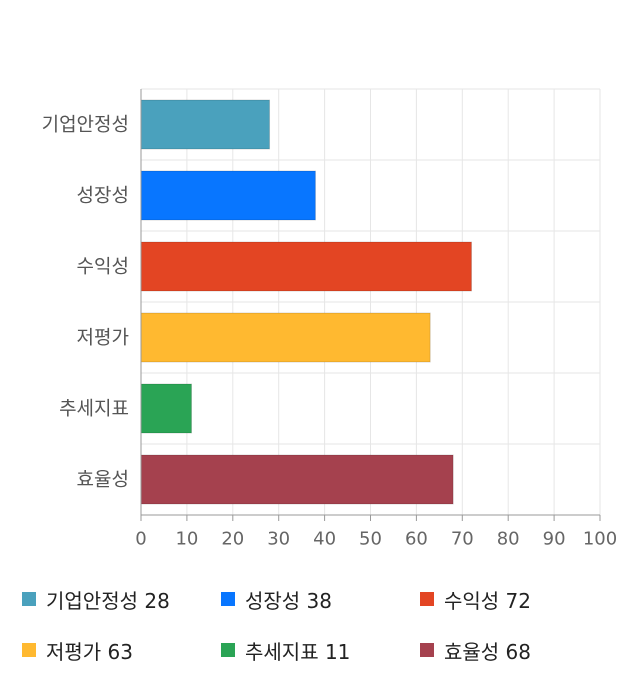  Describe the element at coordinates (90, 651) in the screenshot. I see `legend-label: 저평가 63` at that location.